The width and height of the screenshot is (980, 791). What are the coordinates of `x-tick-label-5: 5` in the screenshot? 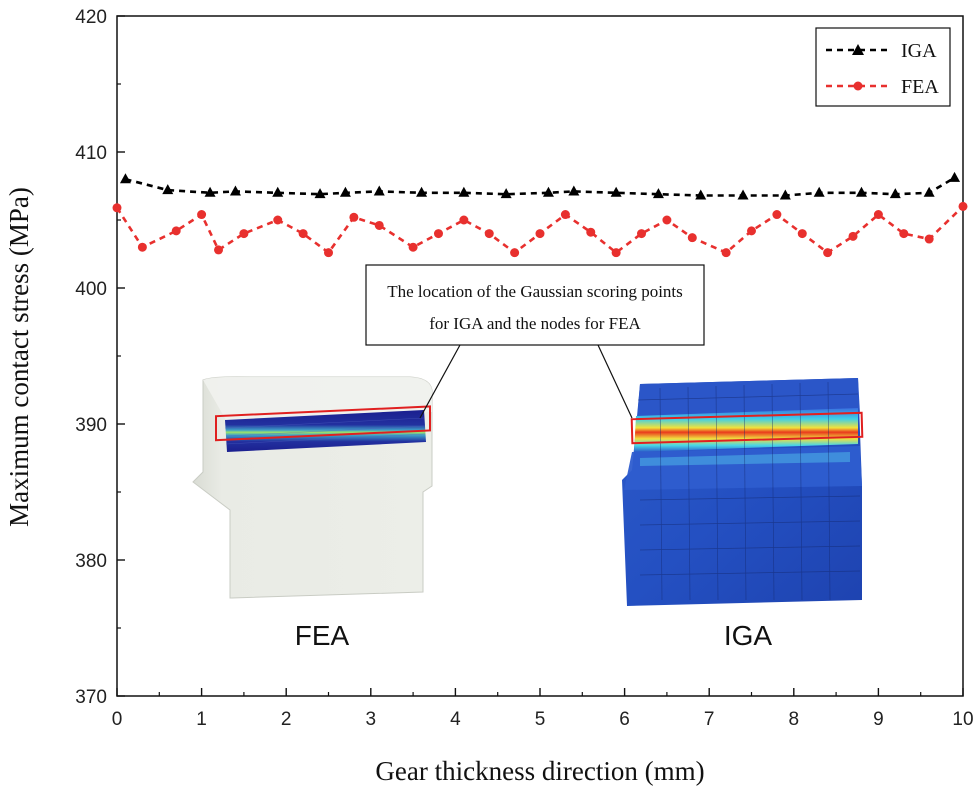 It's located at (540, 719).